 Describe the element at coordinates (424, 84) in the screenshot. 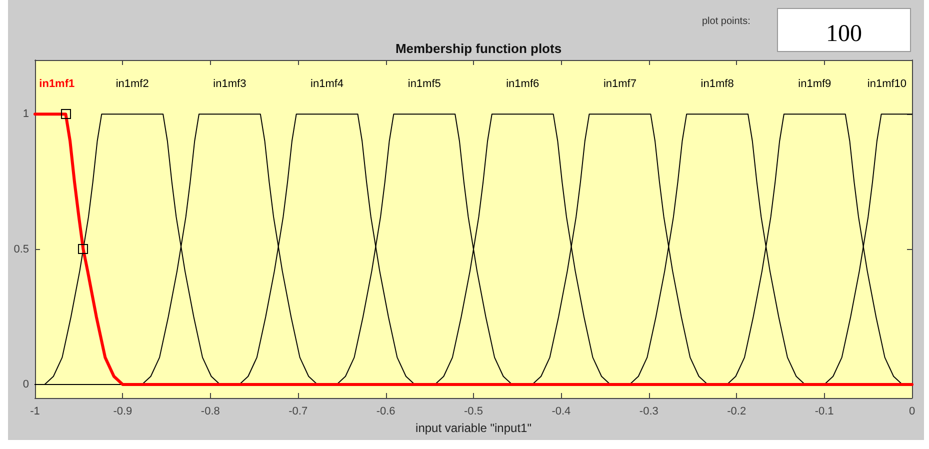

I see `text: in1mf5` at that location.